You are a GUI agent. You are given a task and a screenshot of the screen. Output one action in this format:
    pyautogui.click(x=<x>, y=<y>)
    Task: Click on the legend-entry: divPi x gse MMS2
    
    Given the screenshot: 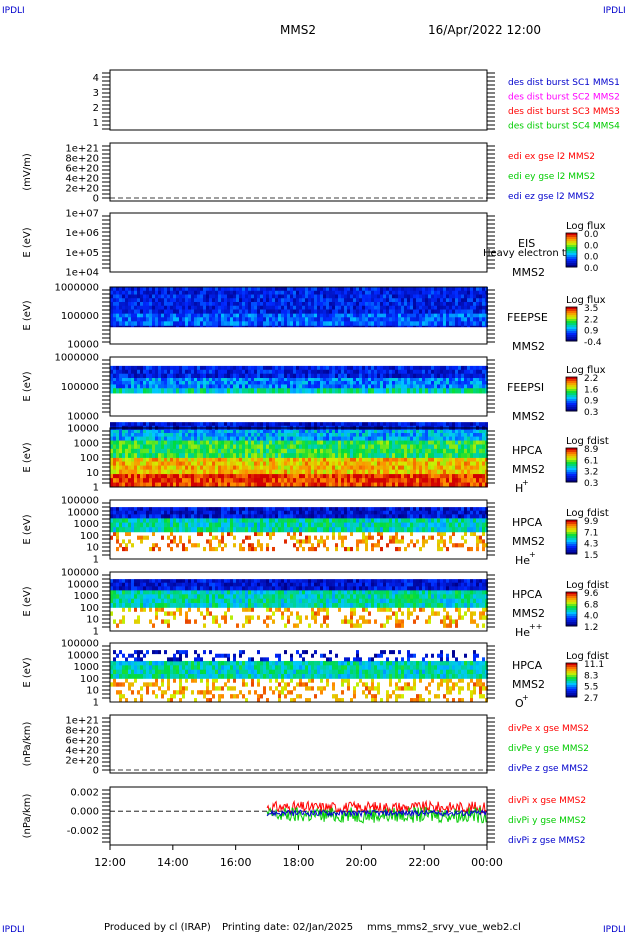 What is the action you would take?
    pyautogui.click(x=547, y=801)
    